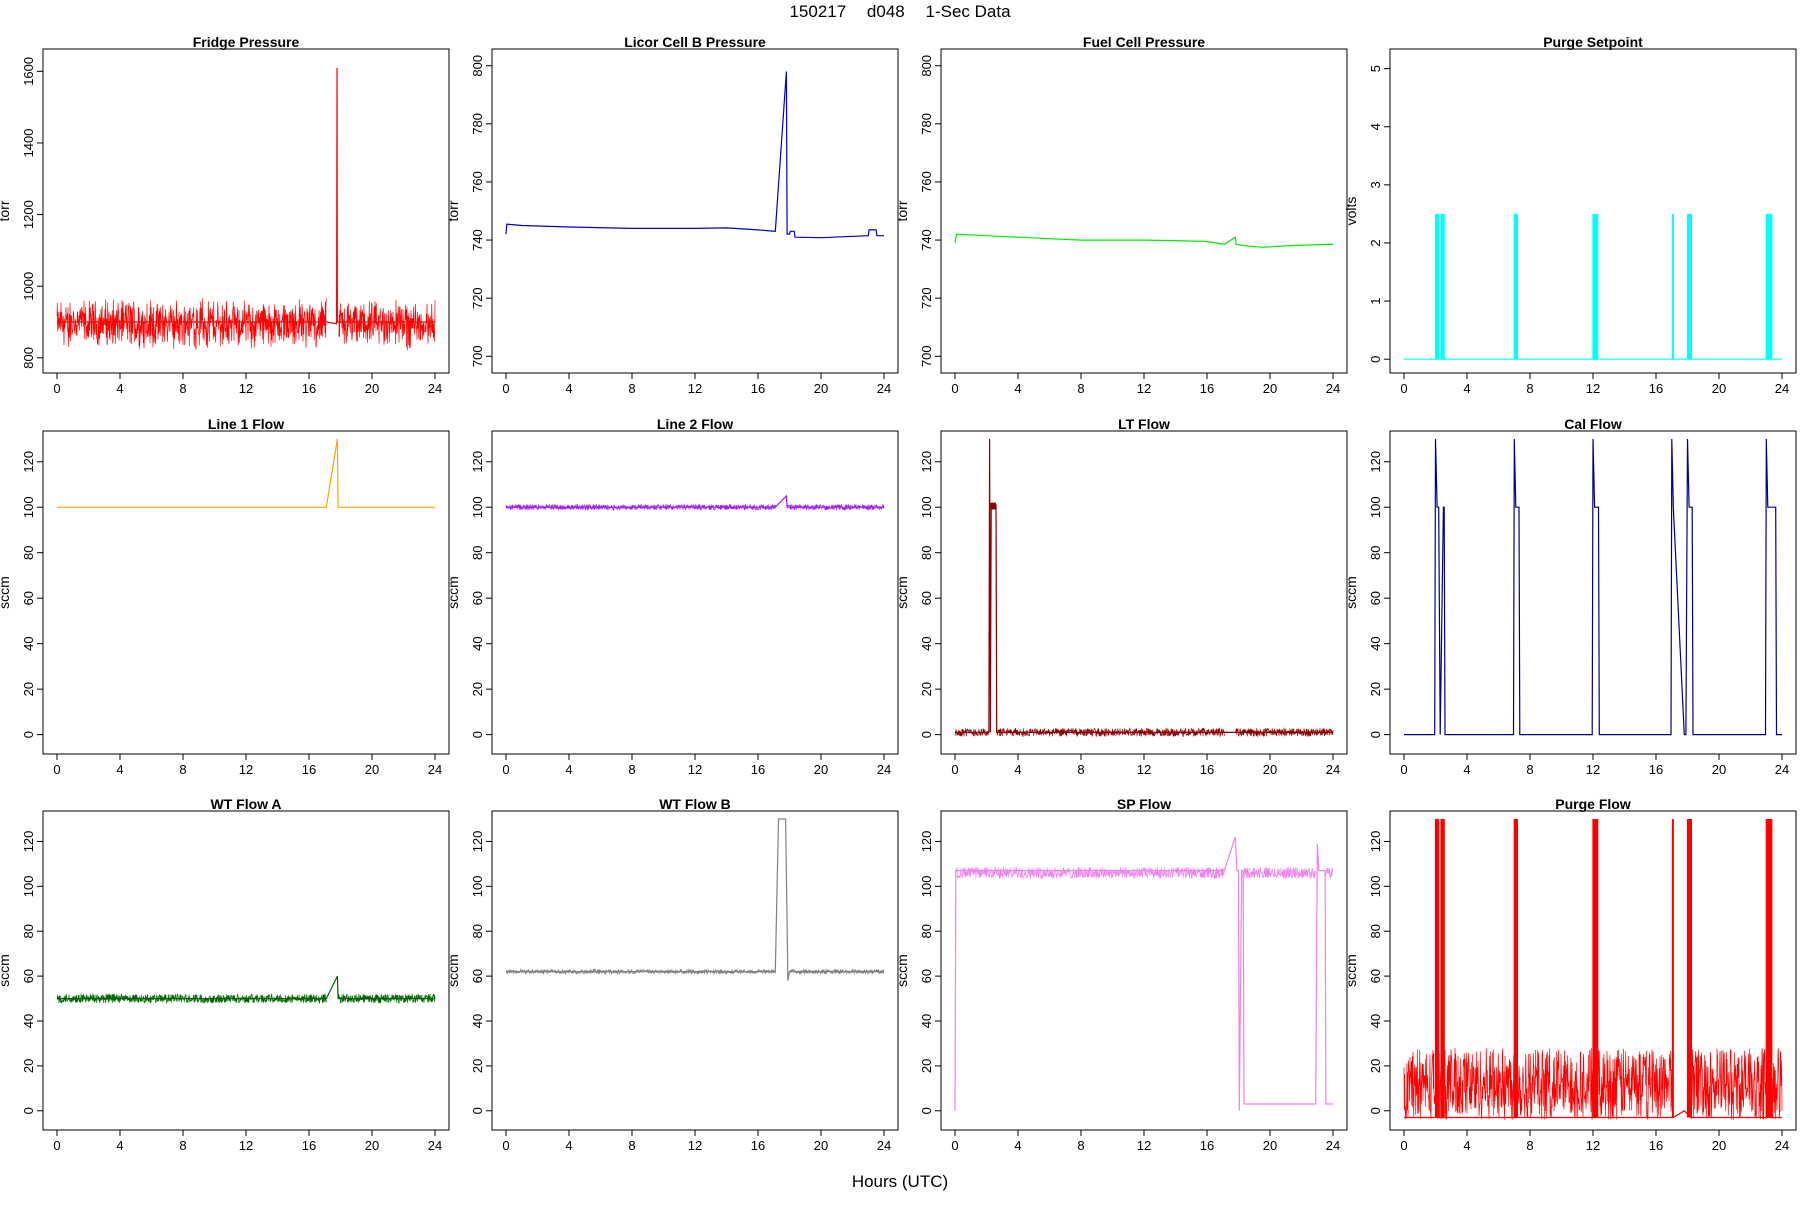  I want to click on panel-11: SP Flow sccm 0 4 8 12 16 20 24 0 20 40 60 80 100 120, so click(1121, 974).